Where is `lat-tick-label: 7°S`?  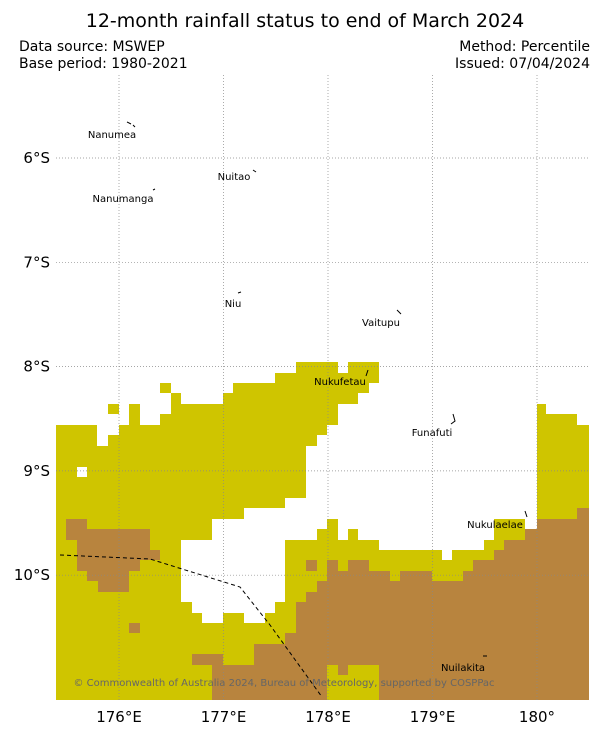
lat-tick-label: 7°S is located at coordinates (36, 262).